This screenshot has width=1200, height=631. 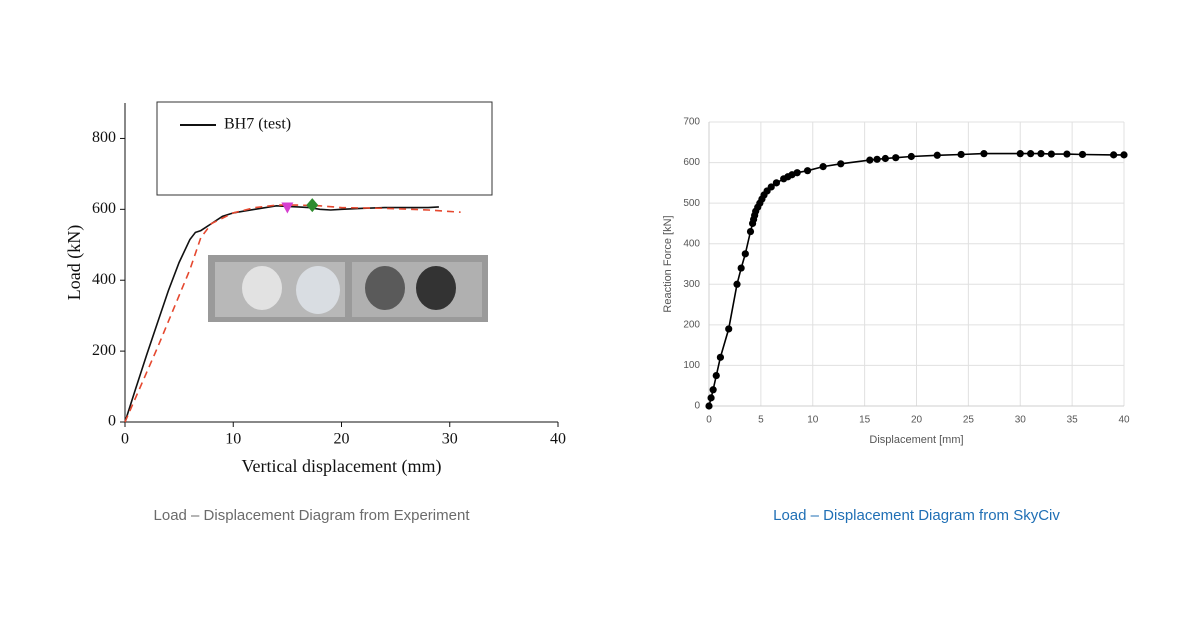 I want to click on x-tick-label: 5, so click(x=761, y=420).